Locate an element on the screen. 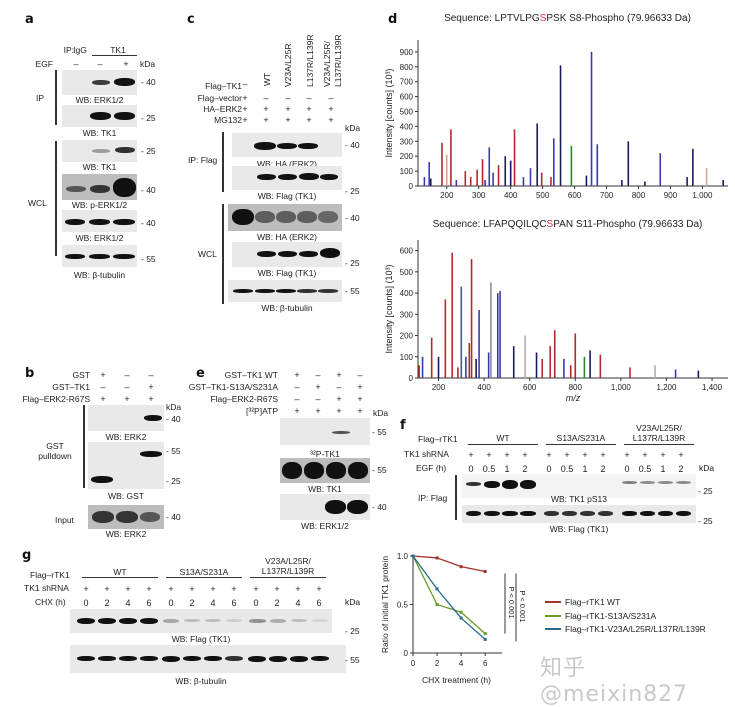 The image size is (735, 707). row-label: Flag–ERK2-R67S is located at coordinates (244, 399).